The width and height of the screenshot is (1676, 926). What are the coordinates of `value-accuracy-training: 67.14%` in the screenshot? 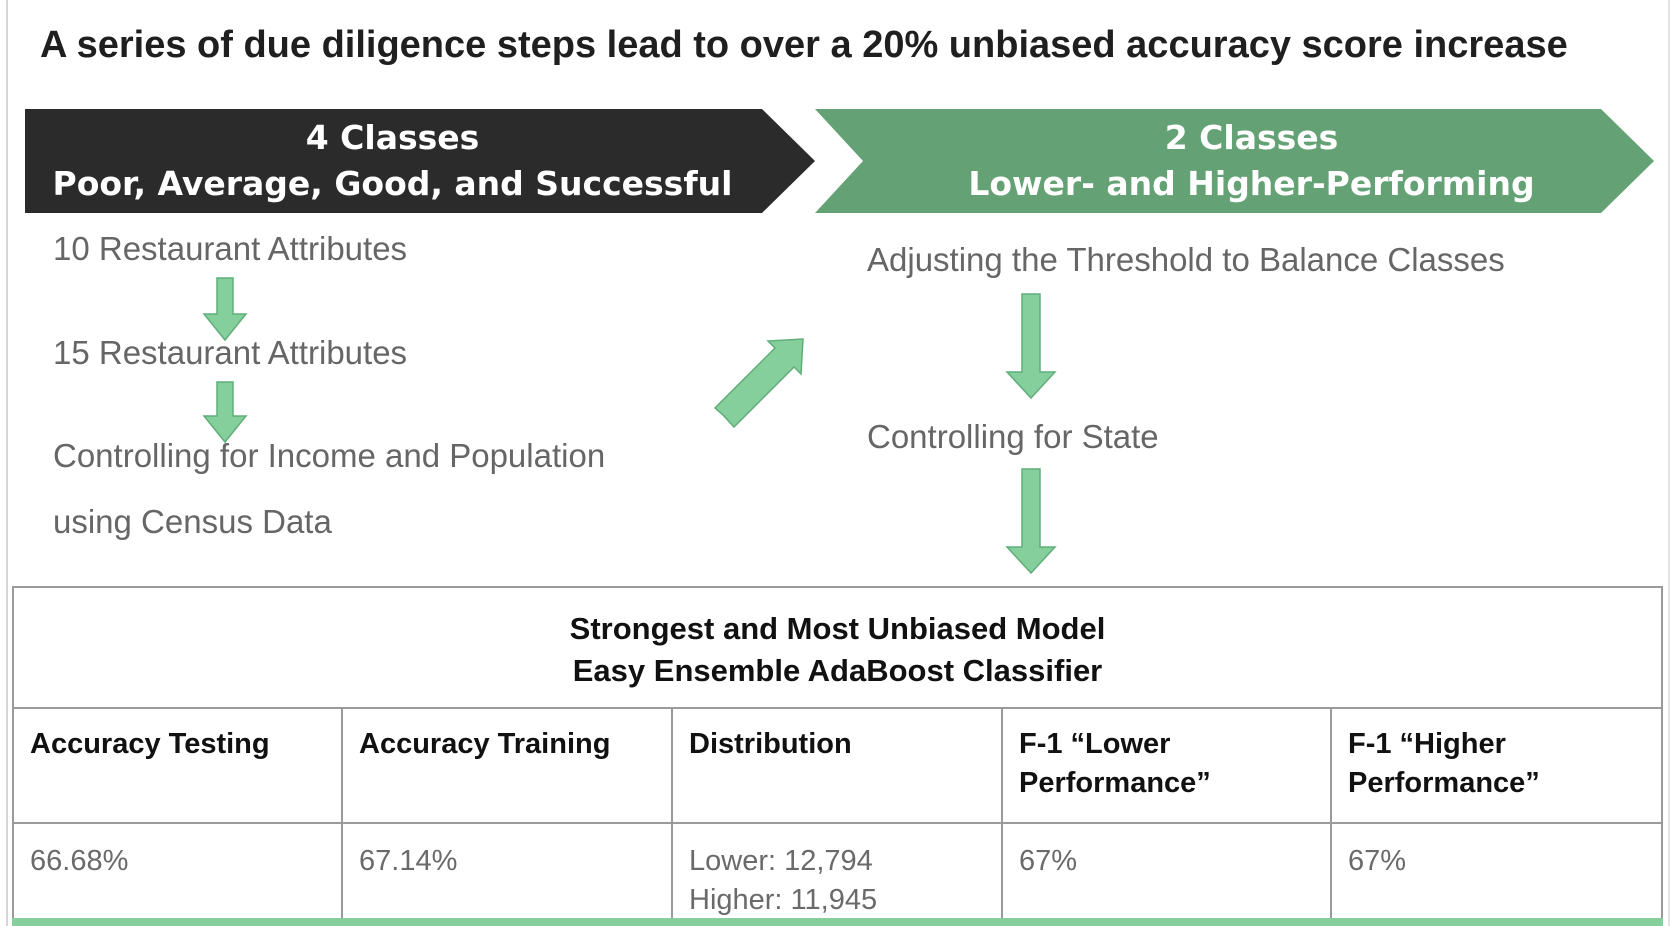 It's located at (508, 875).